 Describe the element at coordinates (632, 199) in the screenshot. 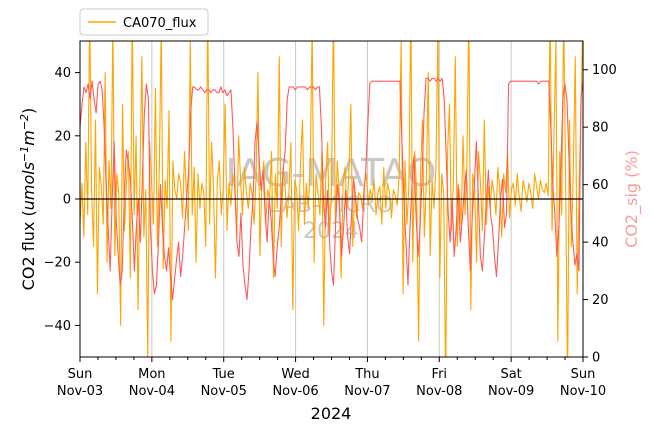

I see `right-y-axis-label: CO2_sig (%)` at that location.